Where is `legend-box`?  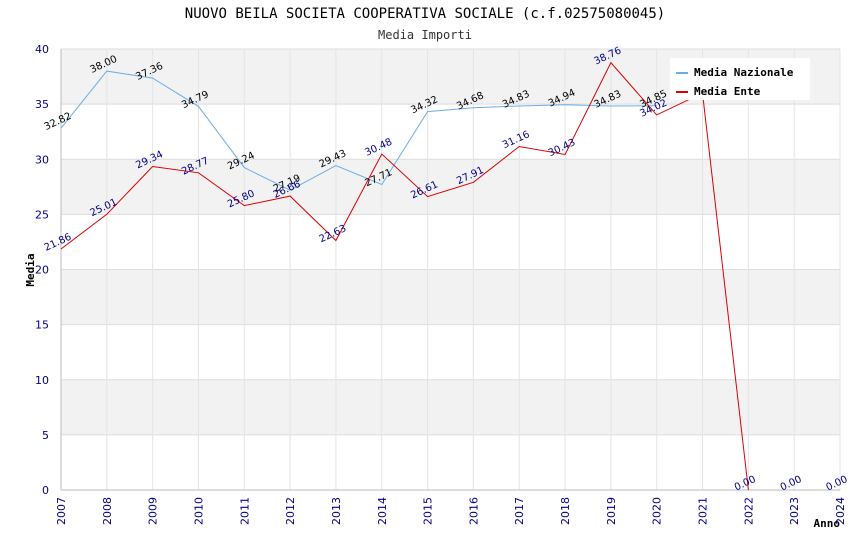 legend-box is located at coordinates (740, 79).